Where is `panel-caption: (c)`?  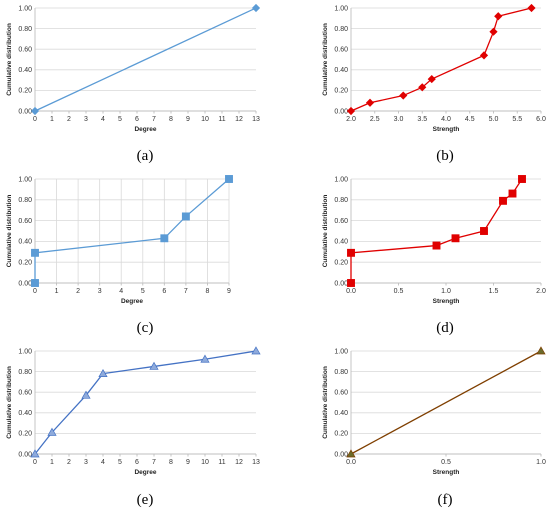
panel-caption: (c) is located at coordinates (145, 328).